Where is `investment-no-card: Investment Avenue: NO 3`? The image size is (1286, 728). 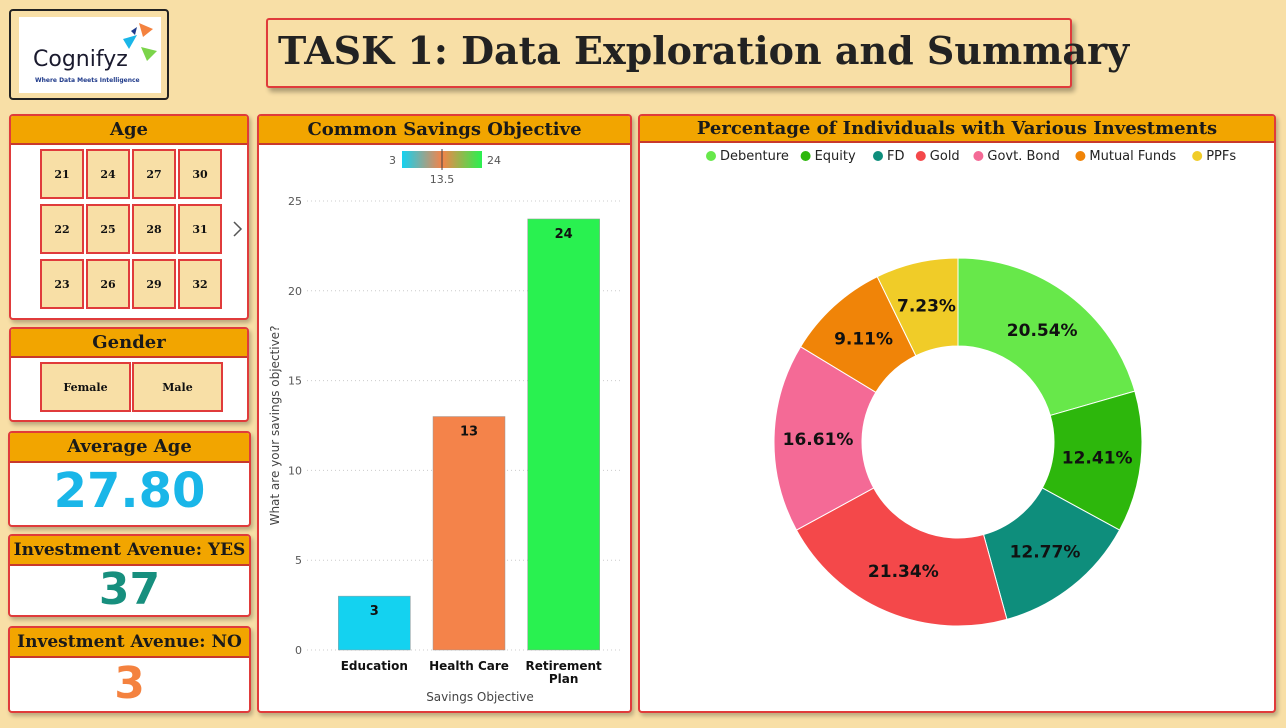 investment-no-card: Investment Avenue: NO 3 is located at coordinates (129, 669).